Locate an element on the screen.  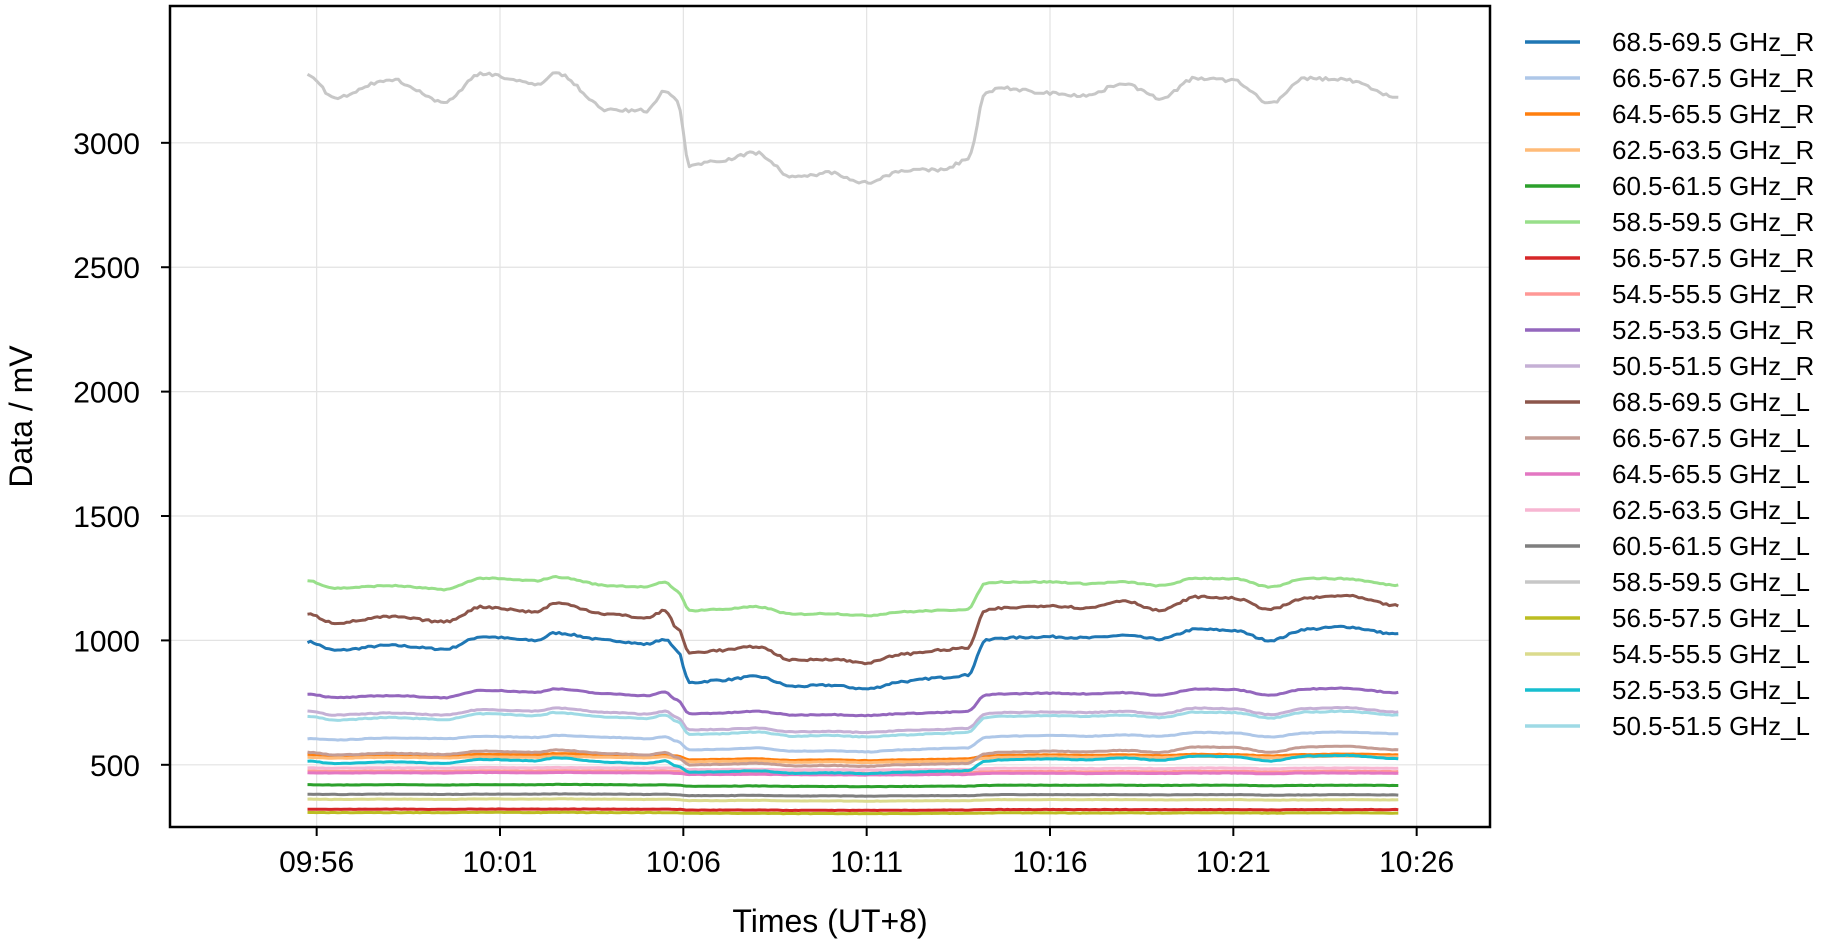
legend-label: 64.5-65.5 GHz_R is located at coordinates (1713, 114).